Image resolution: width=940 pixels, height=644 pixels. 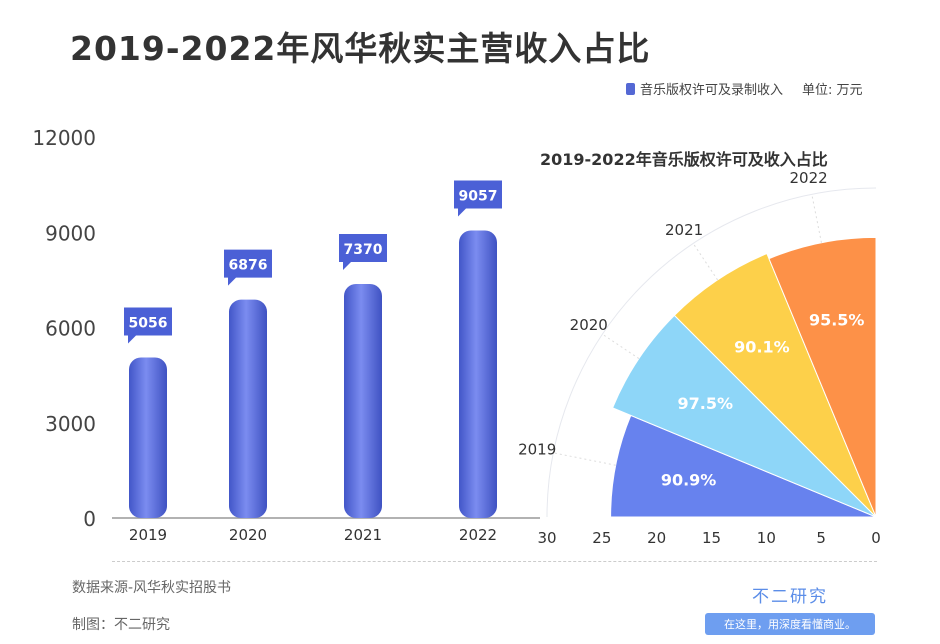 What do you see at coordinates (494, 561) in the screenshot?
I see `divider` at bounding box center [494, 561].